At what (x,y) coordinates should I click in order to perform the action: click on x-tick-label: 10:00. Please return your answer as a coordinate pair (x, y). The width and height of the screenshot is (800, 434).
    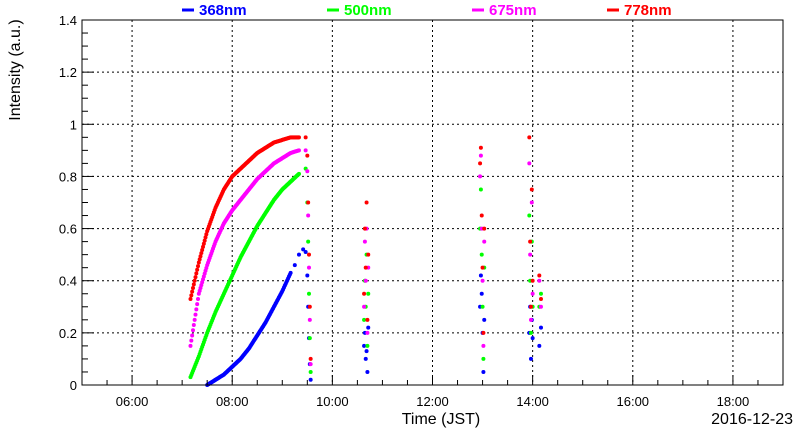
    Looking at the image, I should click on (332, 401).